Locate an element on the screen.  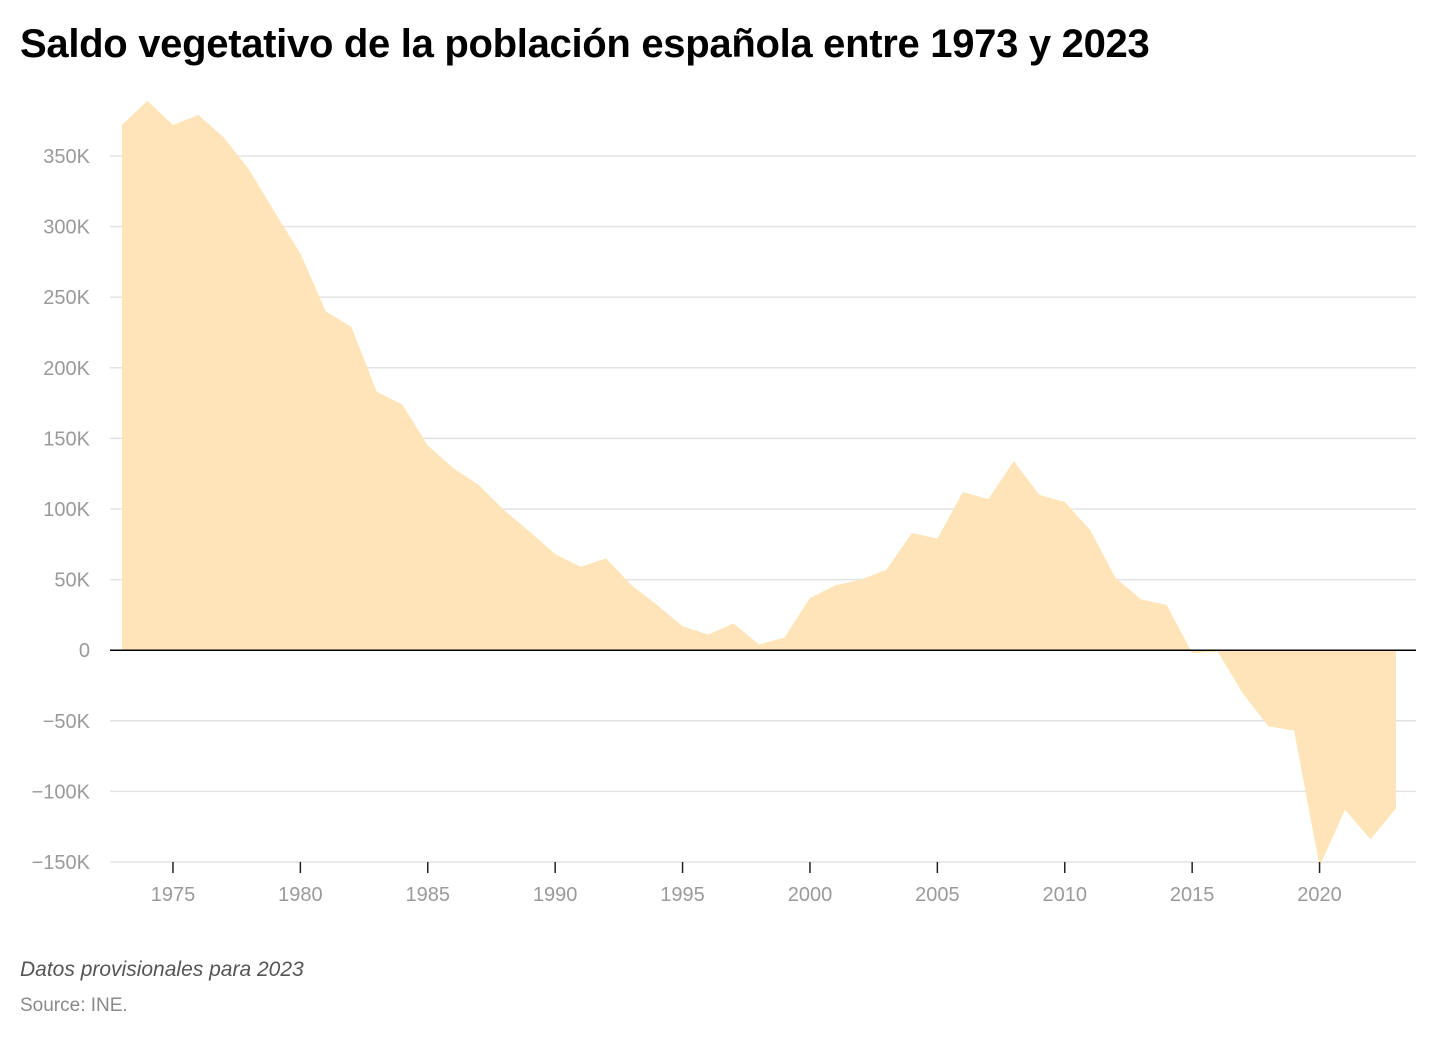
y-tick-label: 50K is located at coordinates (72, 581).